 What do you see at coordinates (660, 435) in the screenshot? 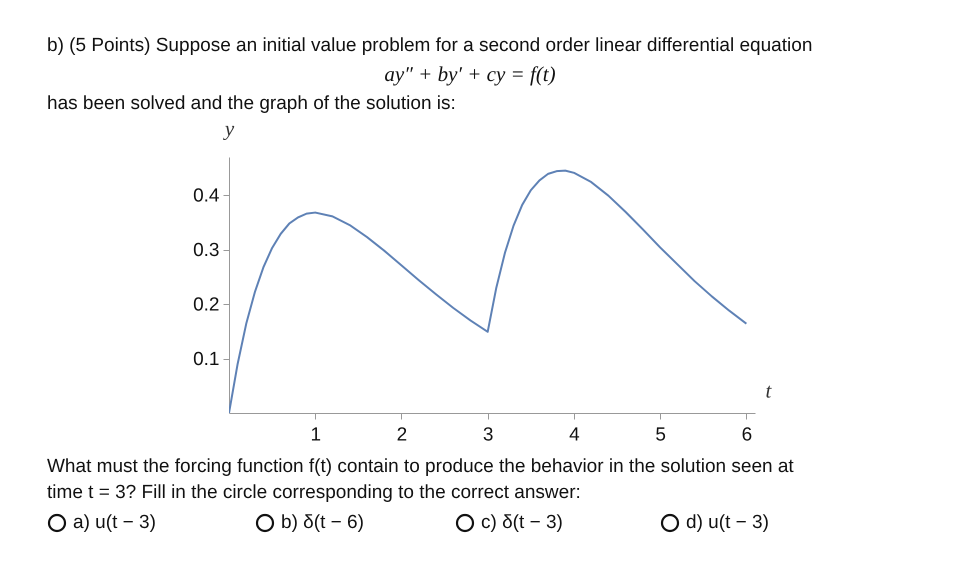
I see `x-tick-label: 5` at bounding box center [660, 435].